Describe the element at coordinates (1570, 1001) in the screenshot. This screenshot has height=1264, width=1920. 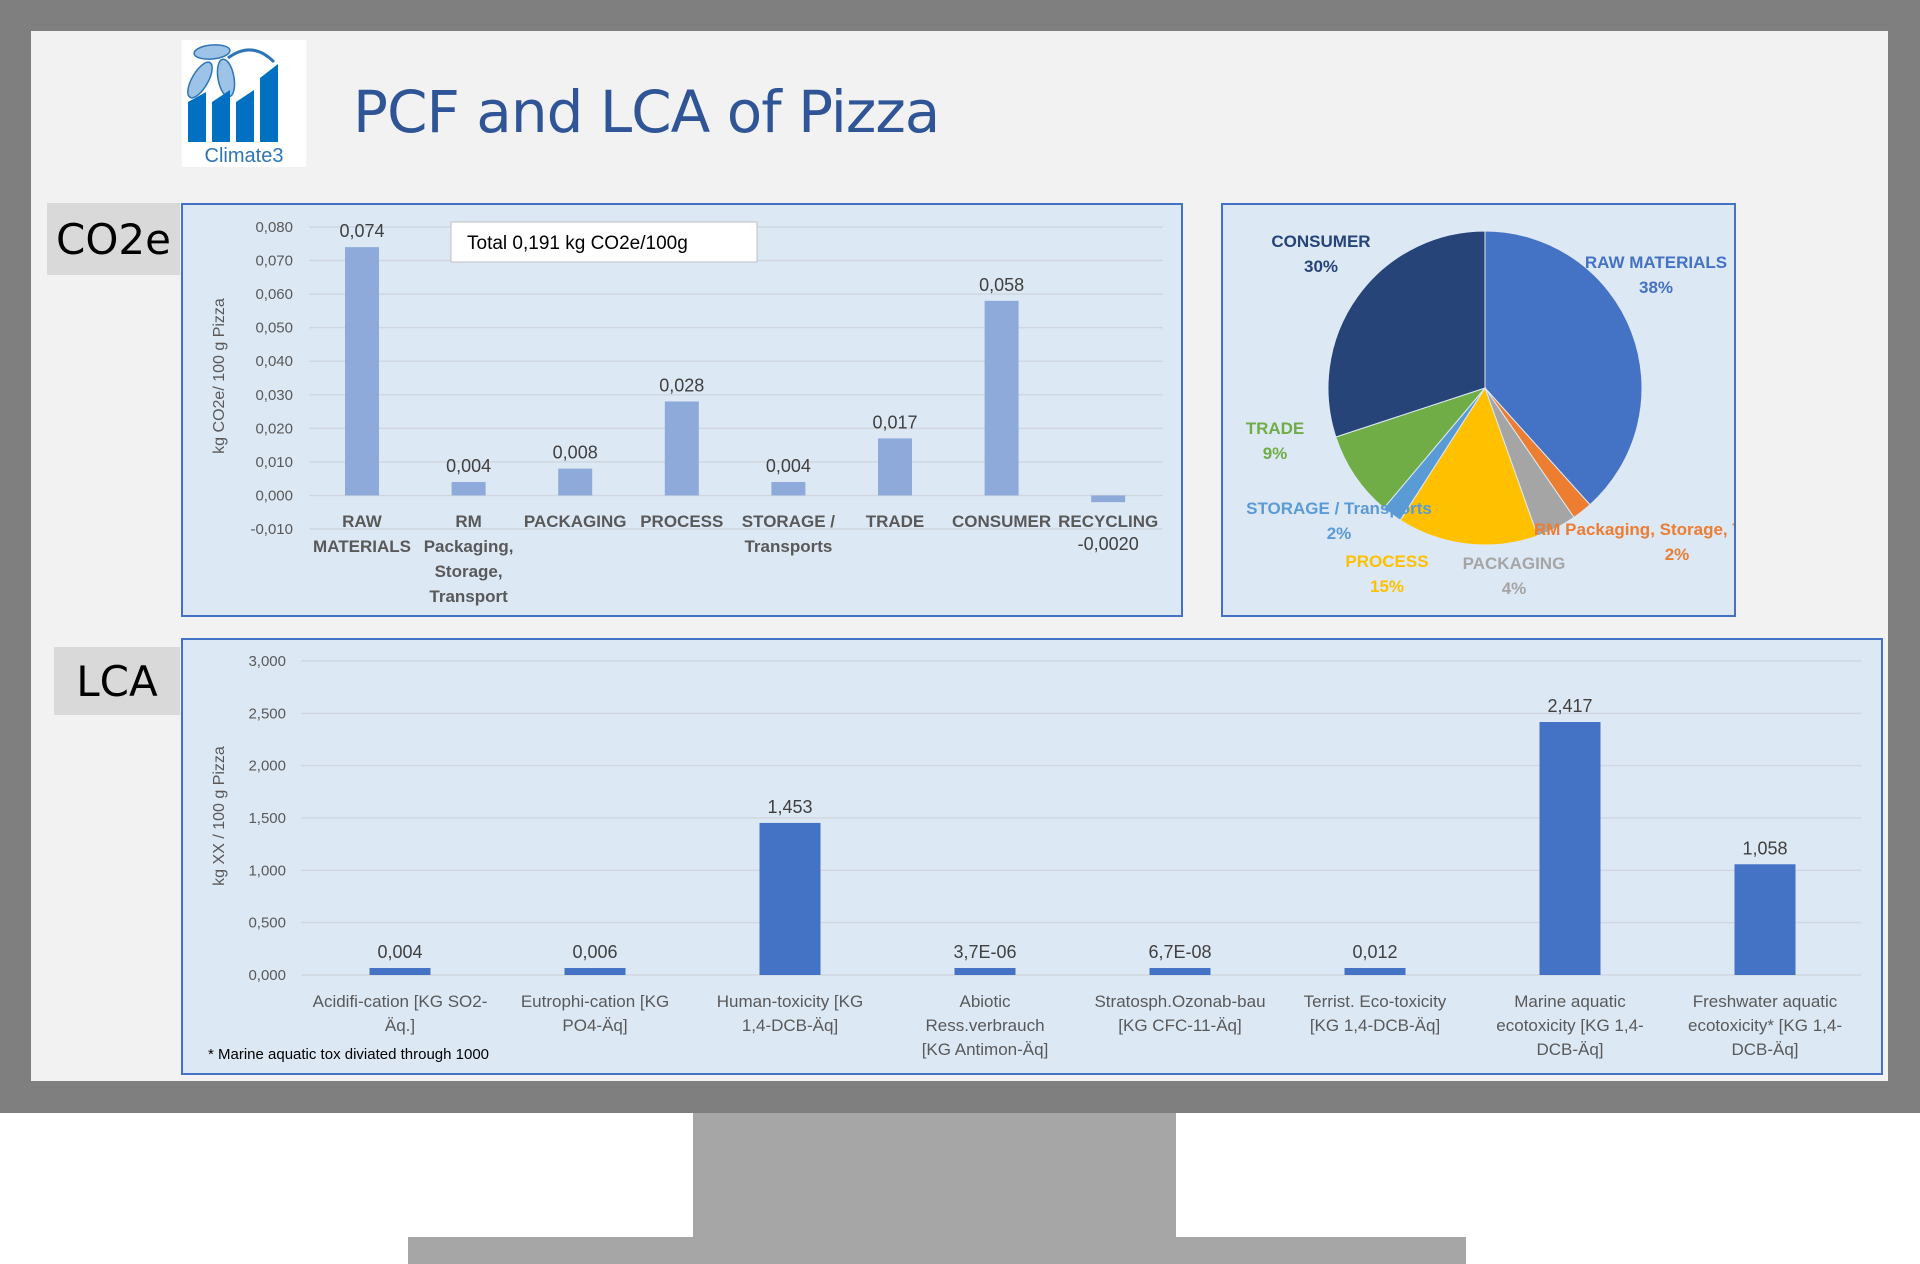
I see `category-label: Marine aquatic` at that location.